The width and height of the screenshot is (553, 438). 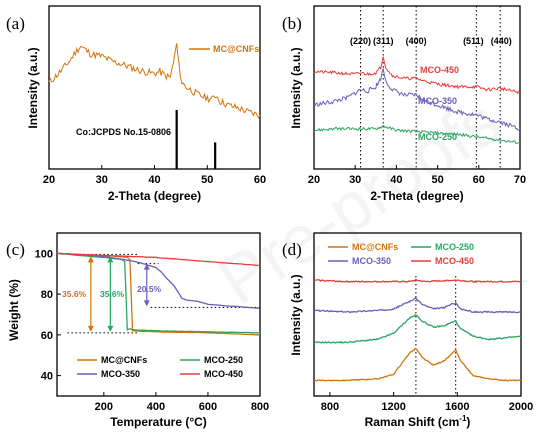 I want to click on x-tick-label: 1600, so click(x=457, y=407).